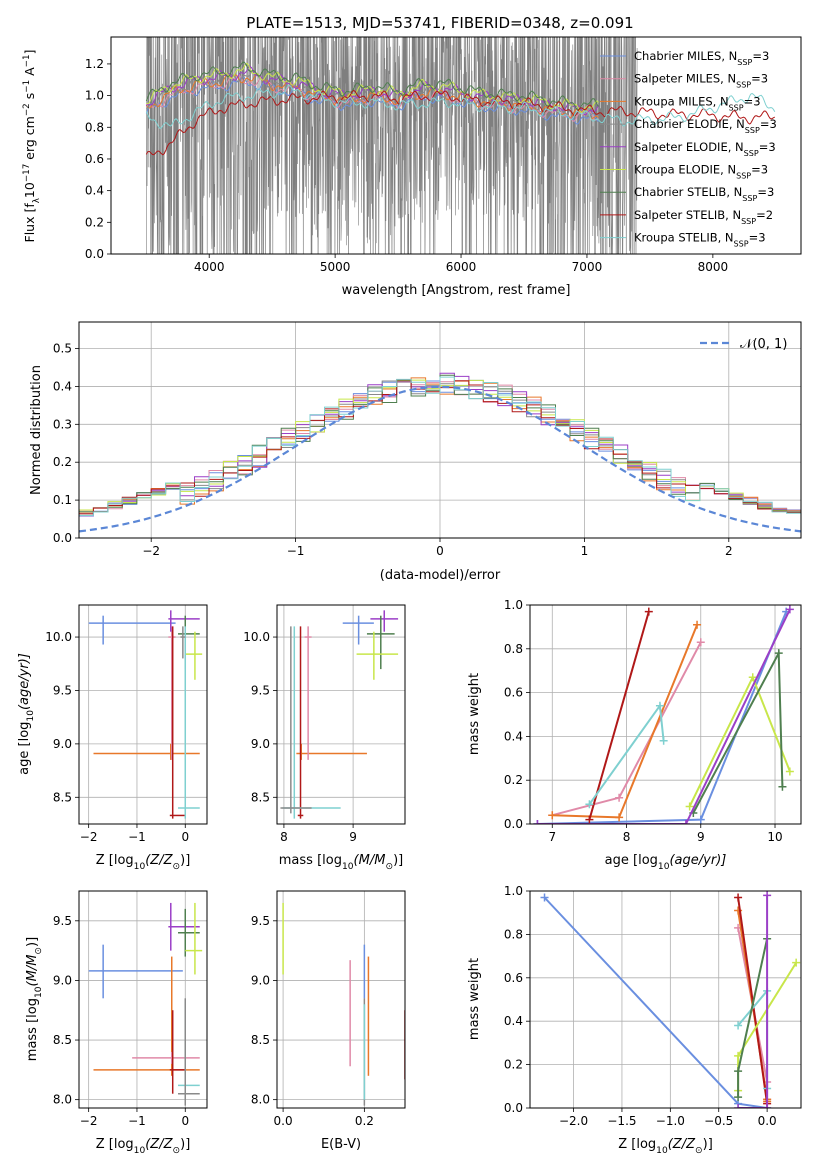 Image resolution: width=819 pixels, height=1174 pixels. Describe the element at coordinates (764, 215) in the screenshot. I see `legend-label-part: =2` at that location.